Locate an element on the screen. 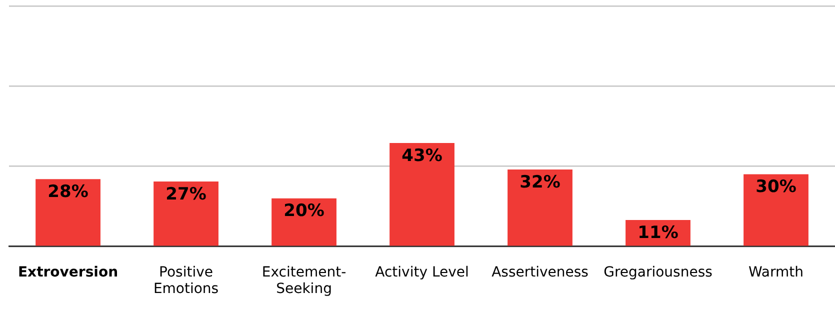 The image size is (835, 320). x-tick-label: Extroversion is located at coordinates (68, 272).